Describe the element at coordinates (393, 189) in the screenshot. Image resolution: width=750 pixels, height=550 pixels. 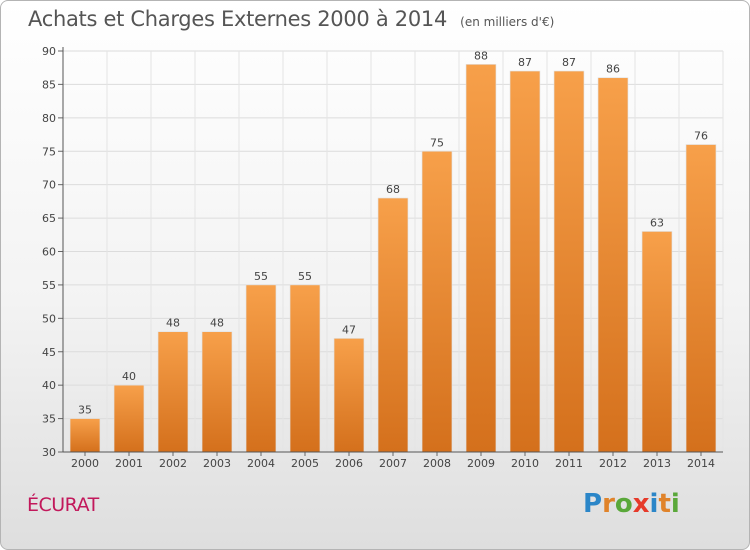
I see `bar-value-label: 68` at that location.